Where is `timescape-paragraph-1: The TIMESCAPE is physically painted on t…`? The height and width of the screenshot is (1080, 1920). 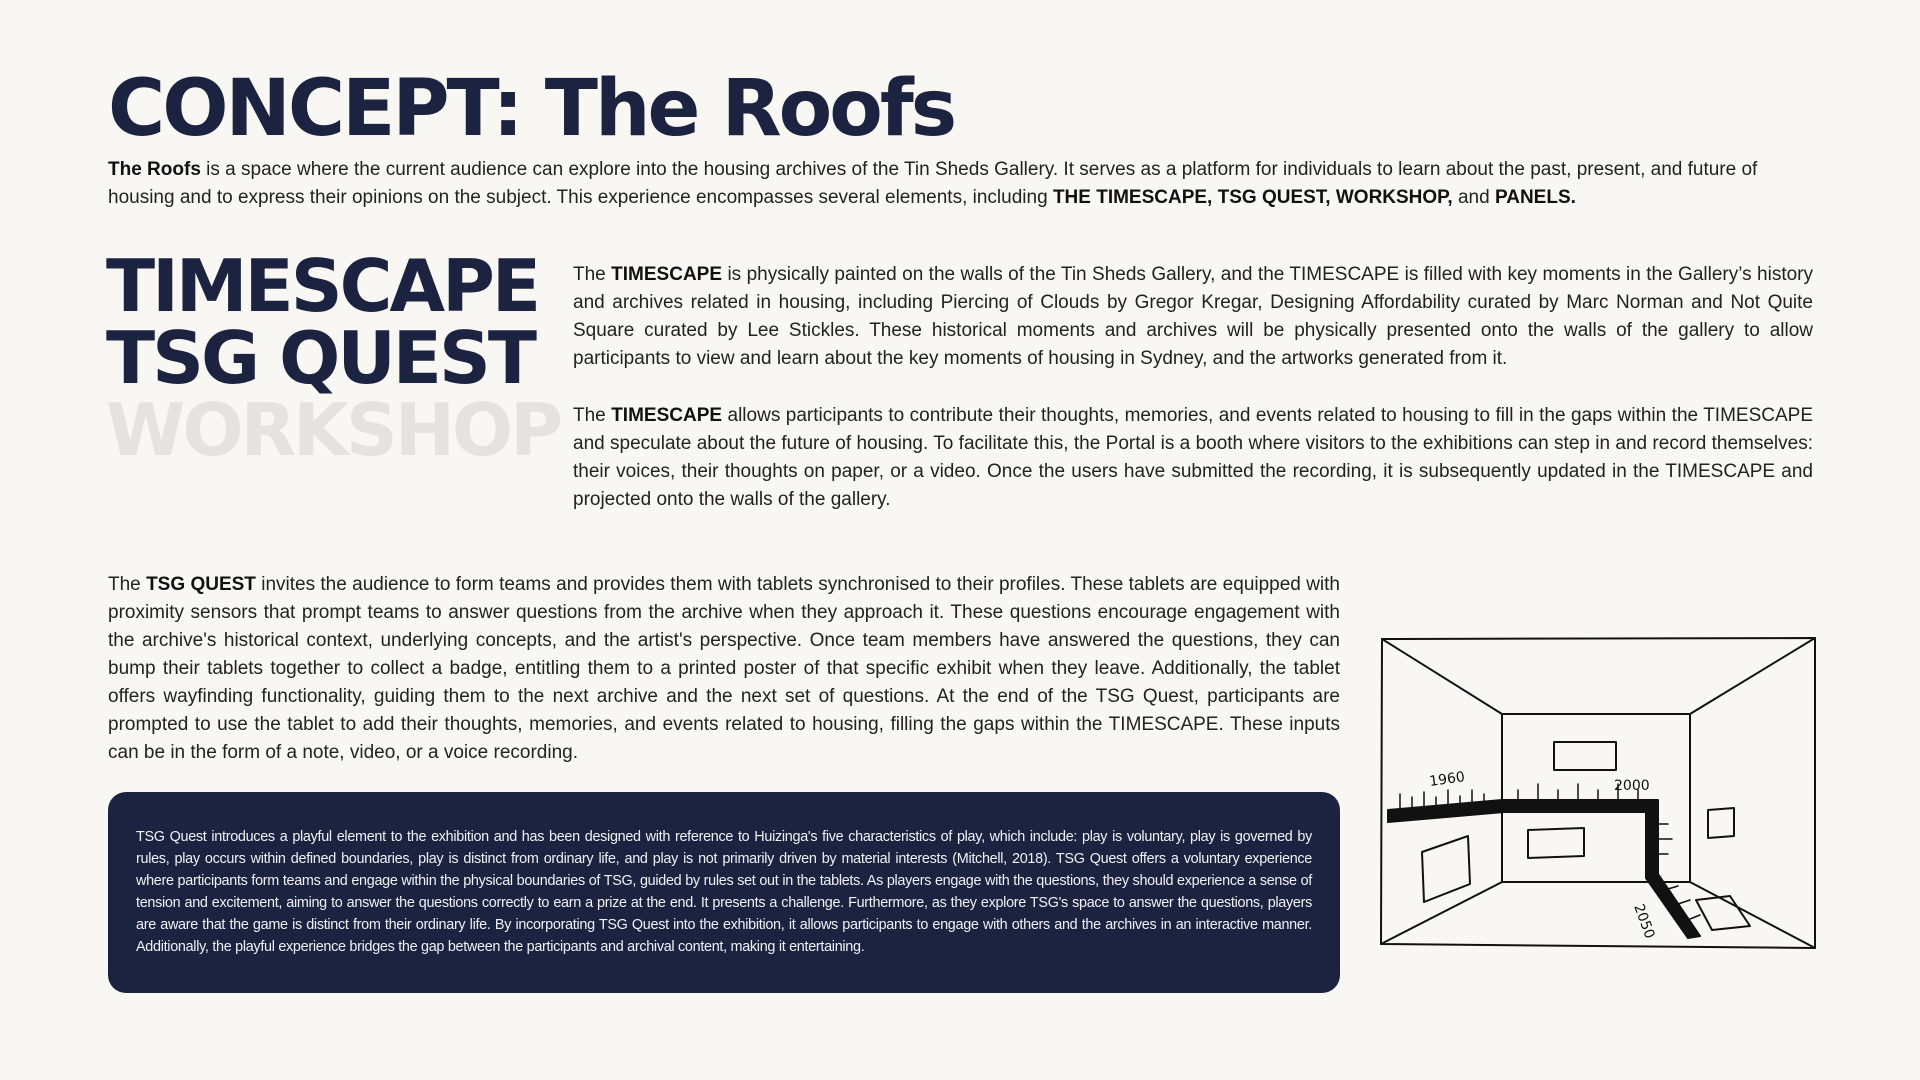 timescape-paragraph-1: The TIMESCAPE is physically painted on t… is located at coordinates (1193, 317).